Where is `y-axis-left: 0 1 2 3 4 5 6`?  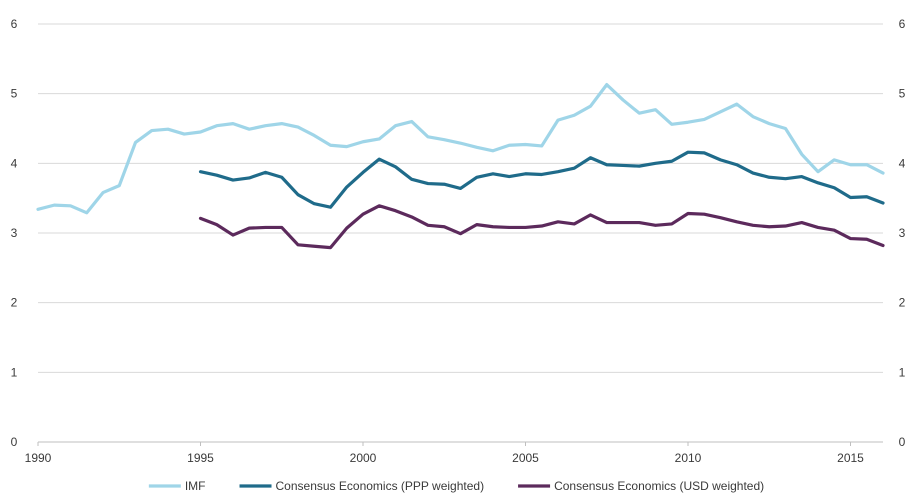 y-axis-left: 0 1 2 3 4 5 6 is located at coordinates (14, 233).